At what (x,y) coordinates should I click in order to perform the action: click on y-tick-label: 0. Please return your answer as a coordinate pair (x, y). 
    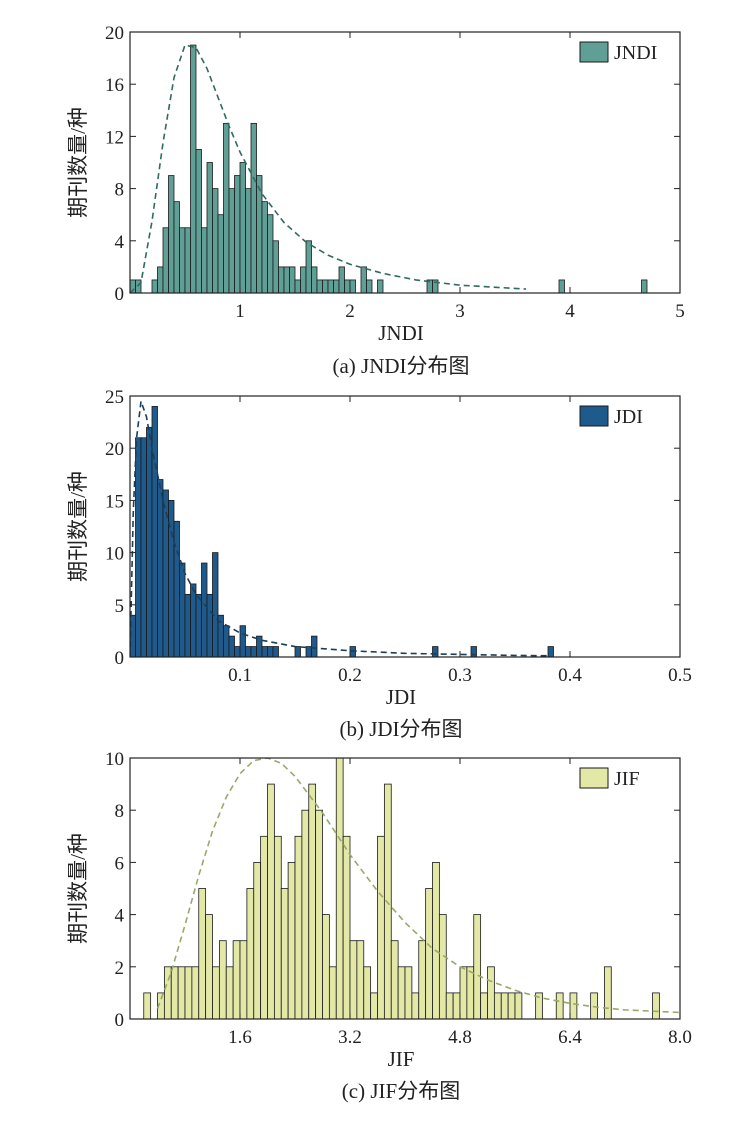
    Looking at the image, I should click on (120, 658).